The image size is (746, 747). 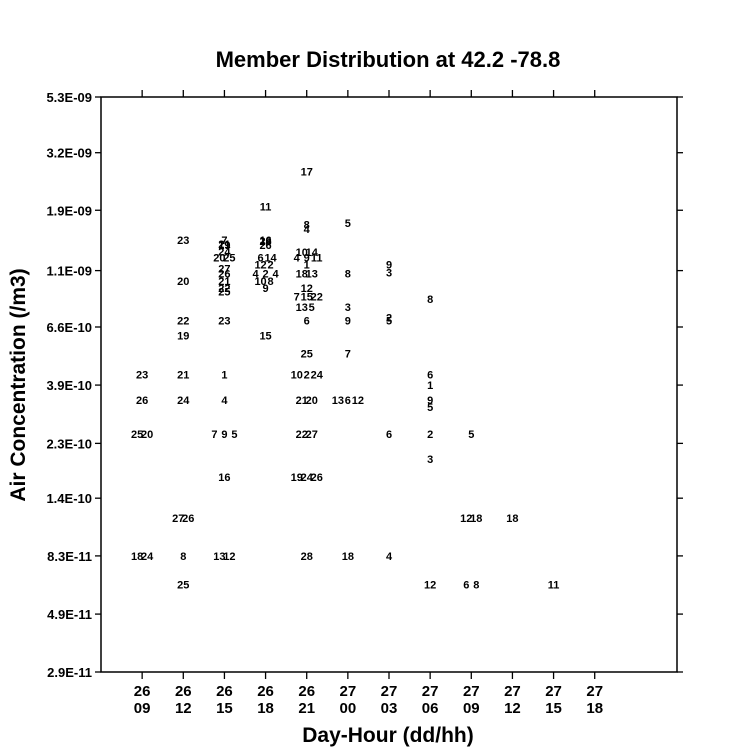 What do you see at coordinates (389, 708) in the screenshot?
I see `x-tick-hour-label: 03` at bounding box center [389, 708].